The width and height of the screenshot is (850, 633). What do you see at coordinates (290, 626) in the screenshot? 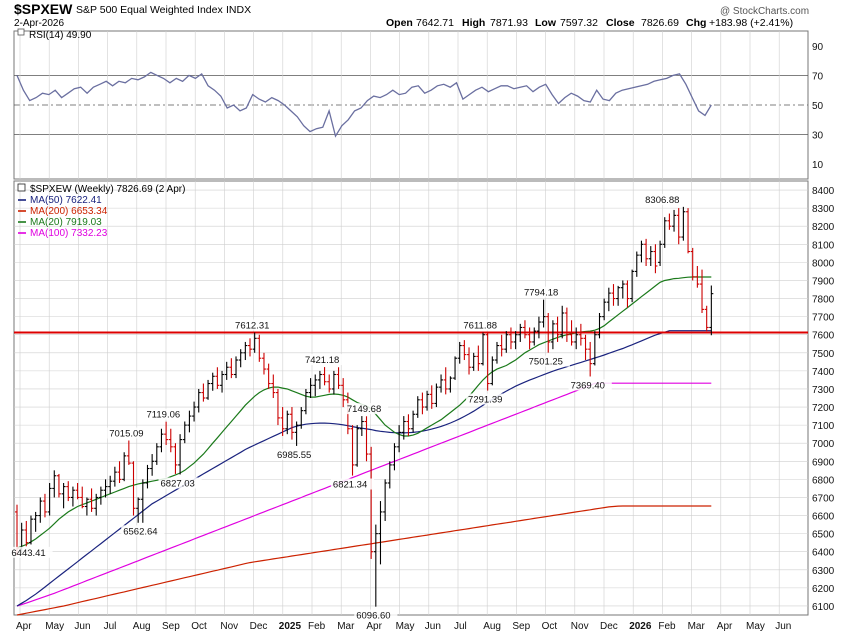
I see `x-tick: 2025` at bounding box center [290, 626].